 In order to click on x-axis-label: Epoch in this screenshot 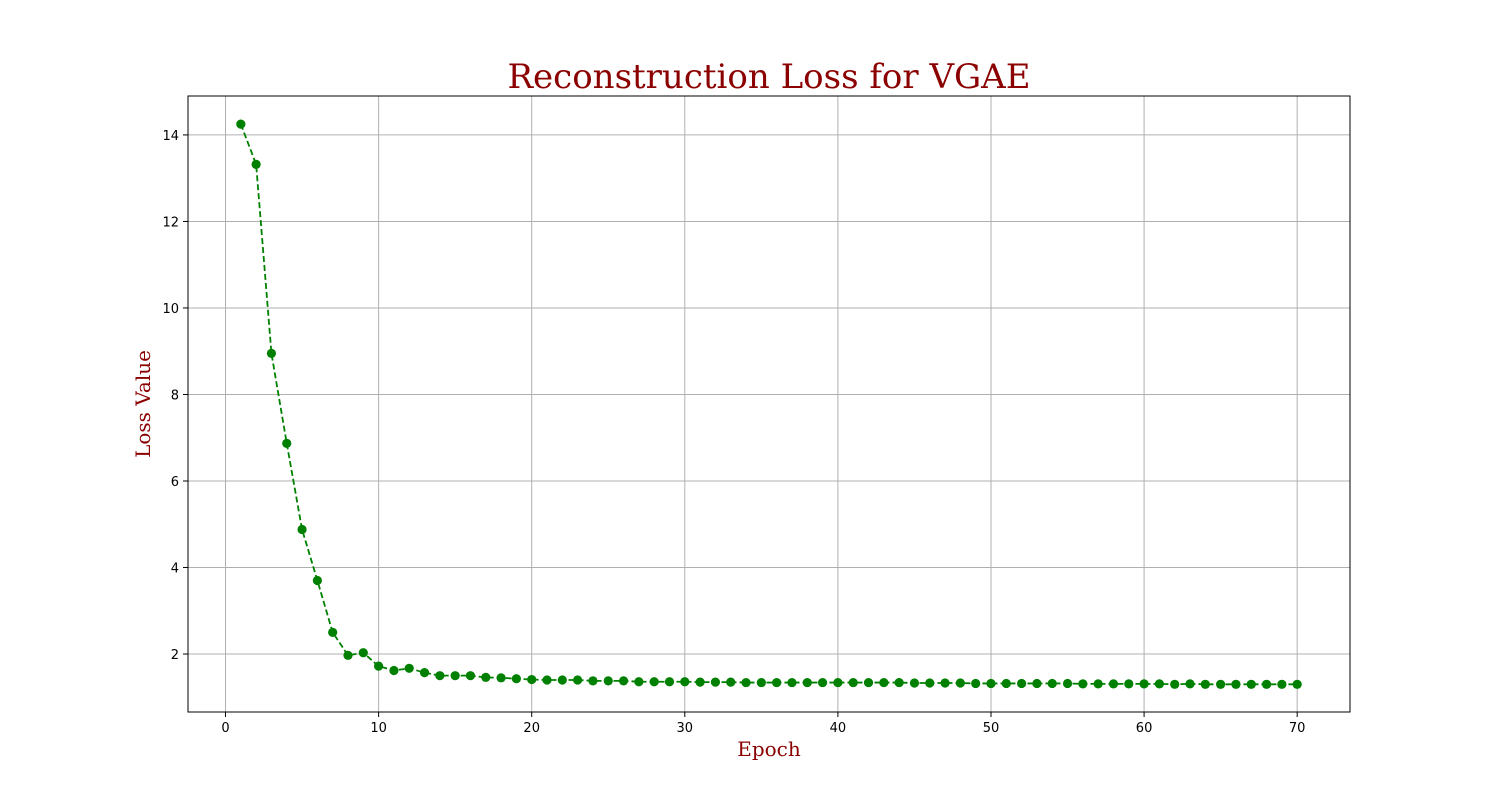, I will do `click(769, 749)`.